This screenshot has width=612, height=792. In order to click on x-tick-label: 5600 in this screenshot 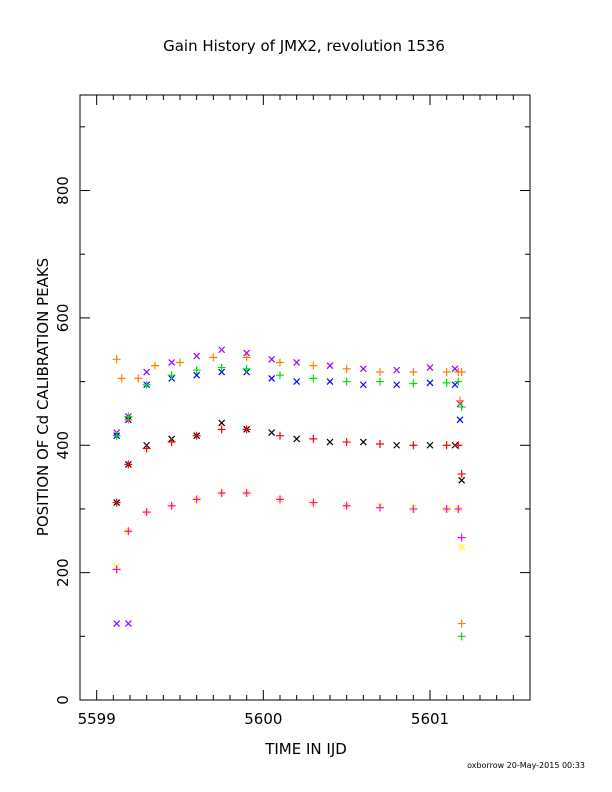, I will do `click(263, 719)`.